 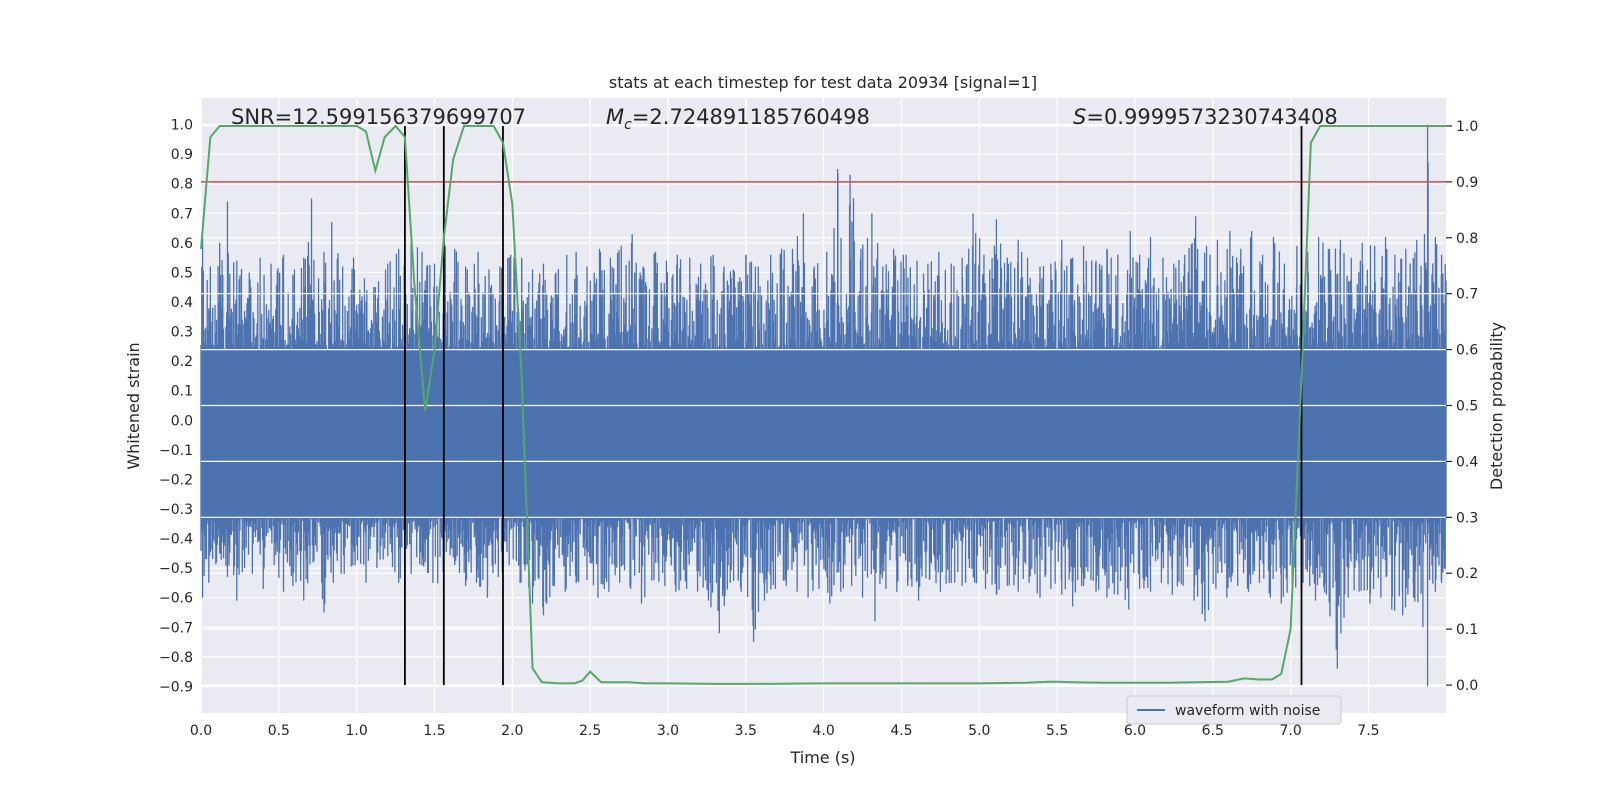 I want to click on x-tick-label-3: 1.5, so click(x=434, y=731).